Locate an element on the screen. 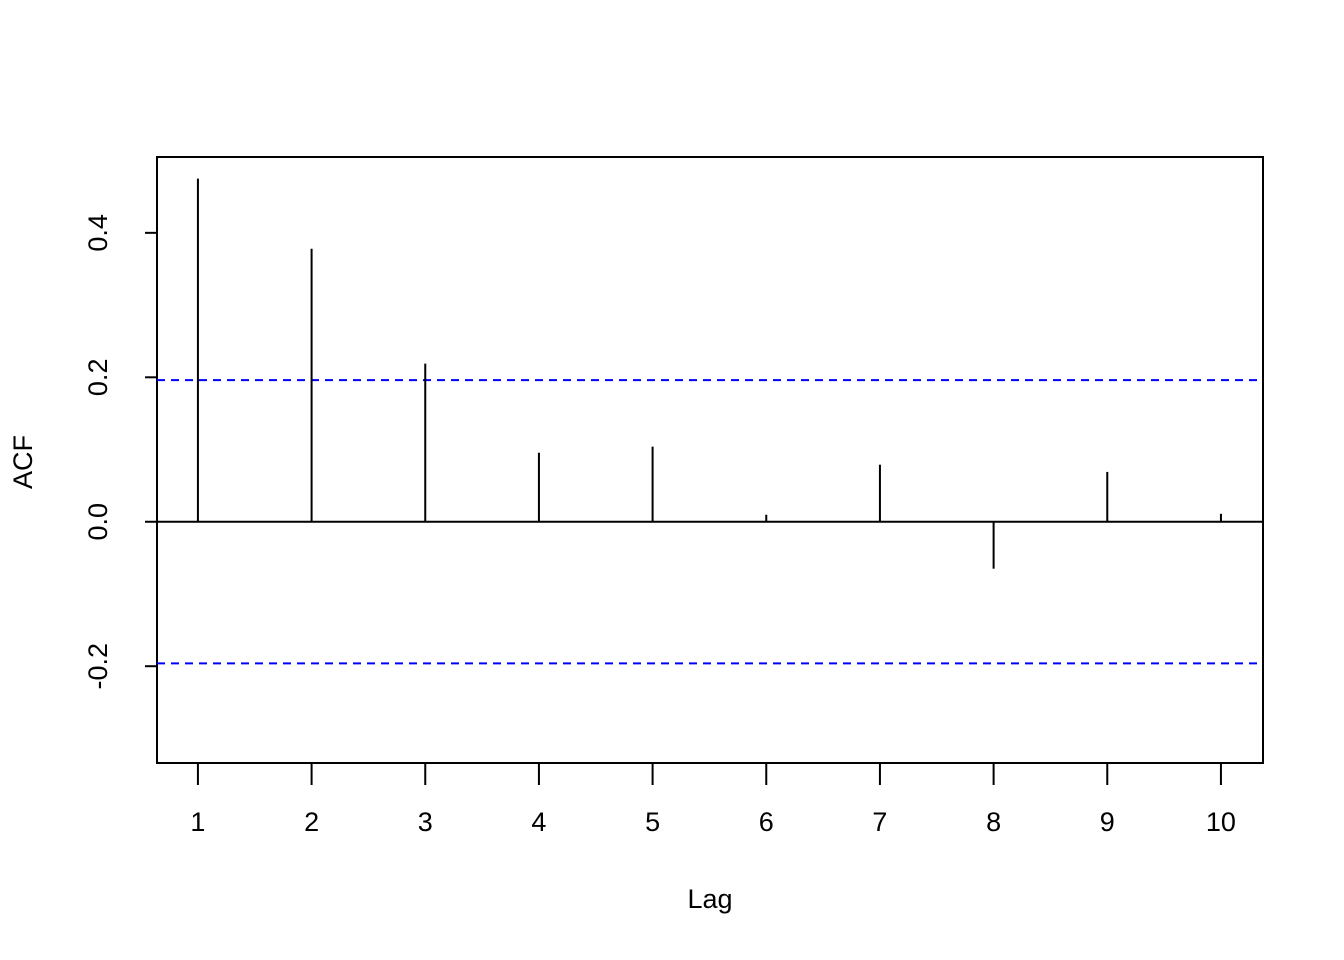 The width and height of the screenshot is (1344, 960). y-tick-label: 0.4 is located at coordinates (98, 233).